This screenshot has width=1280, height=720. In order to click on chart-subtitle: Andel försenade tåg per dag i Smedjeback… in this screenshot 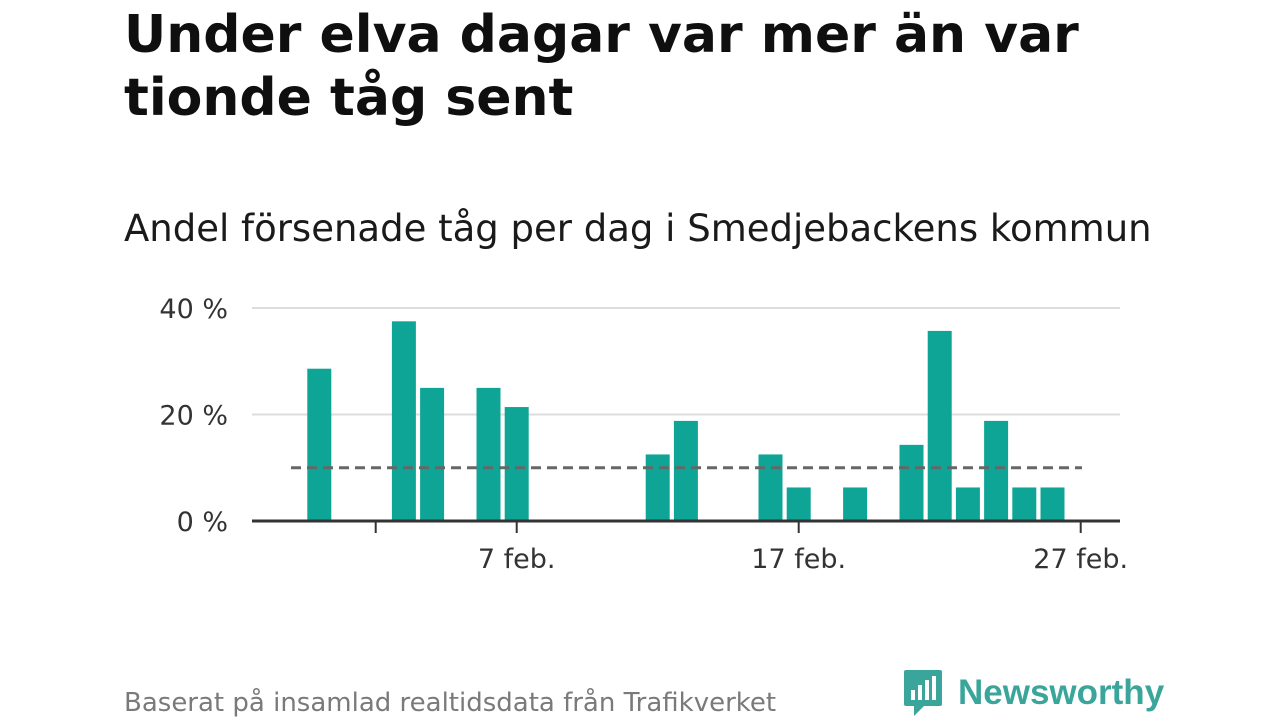, I will do `click(638, 228)`.